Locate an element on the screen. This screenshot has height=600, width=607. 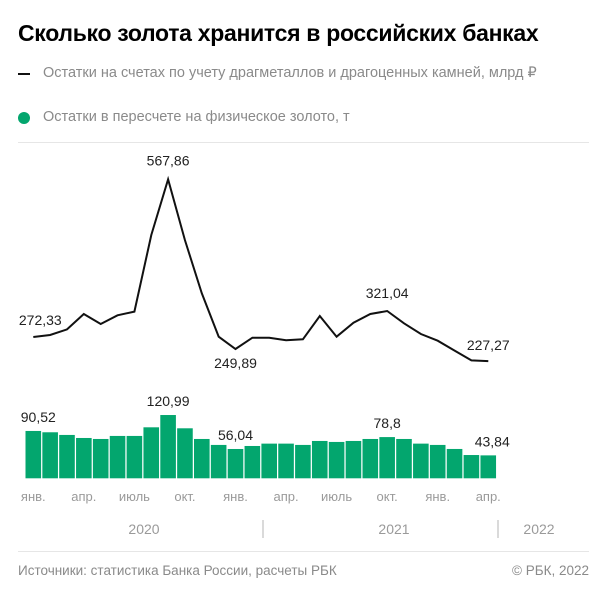
bar-data-label: 43,84 is located at coordinates (492, 441).